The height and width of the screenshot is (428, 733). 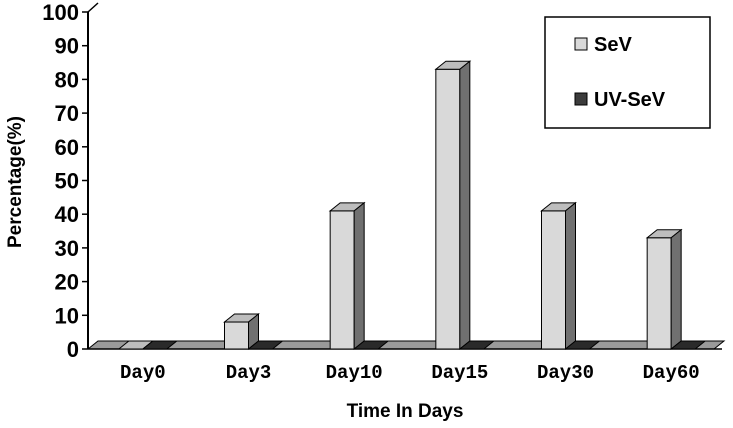 I want to click on x-tick-label: Day15, so click(x=459, y=373).